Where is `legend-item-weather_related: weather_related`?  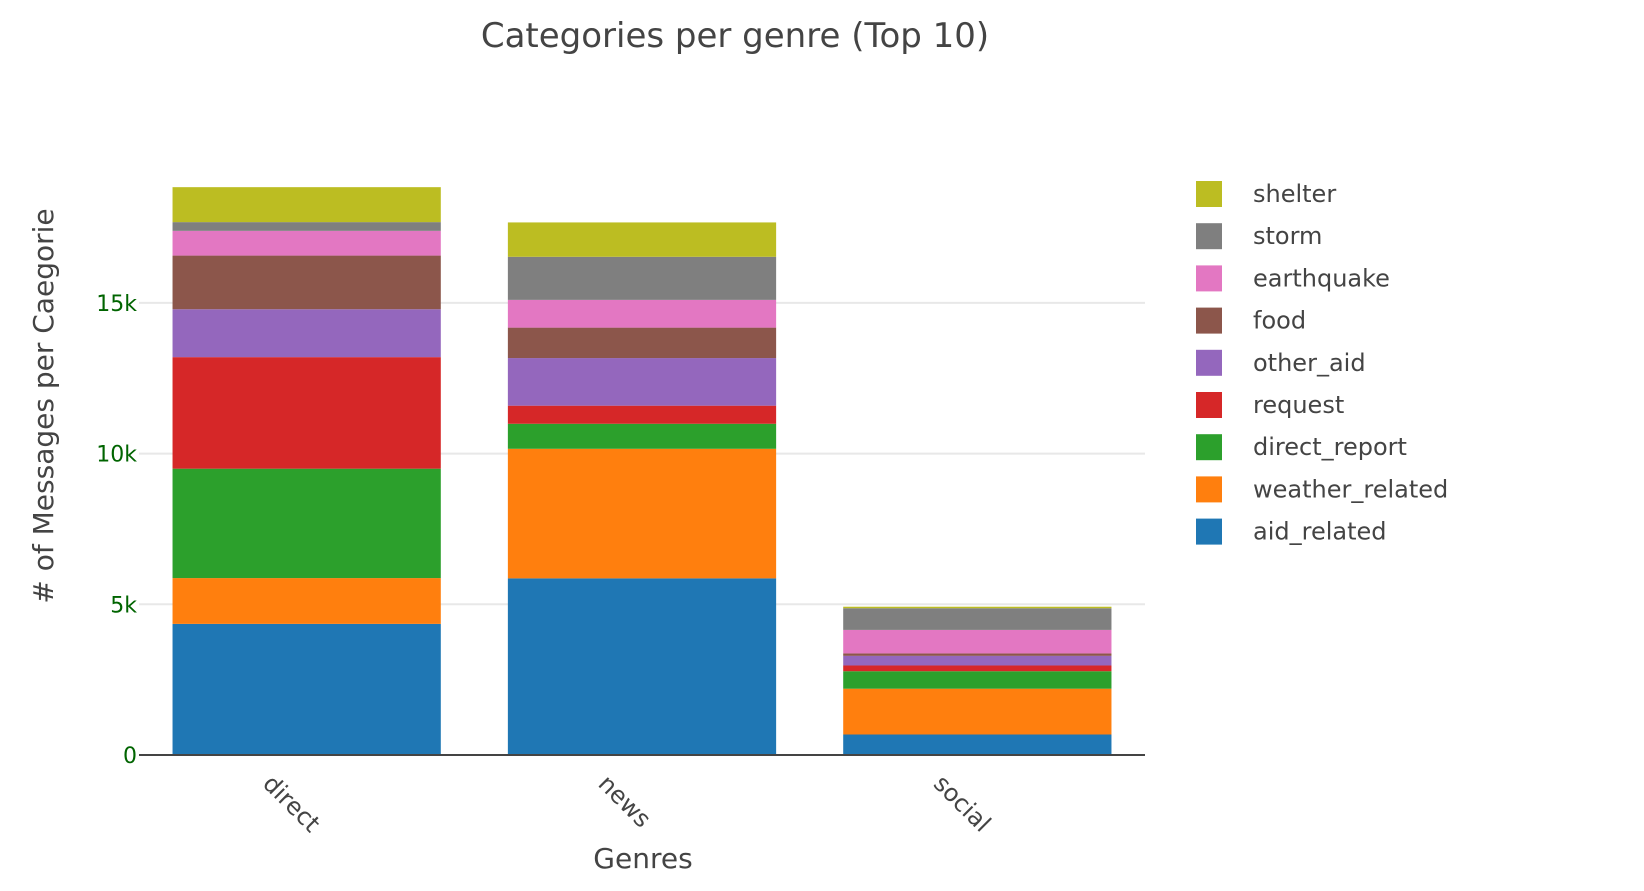
legend-item-weather_related: weather_related is located at coordinates (1322, 489).